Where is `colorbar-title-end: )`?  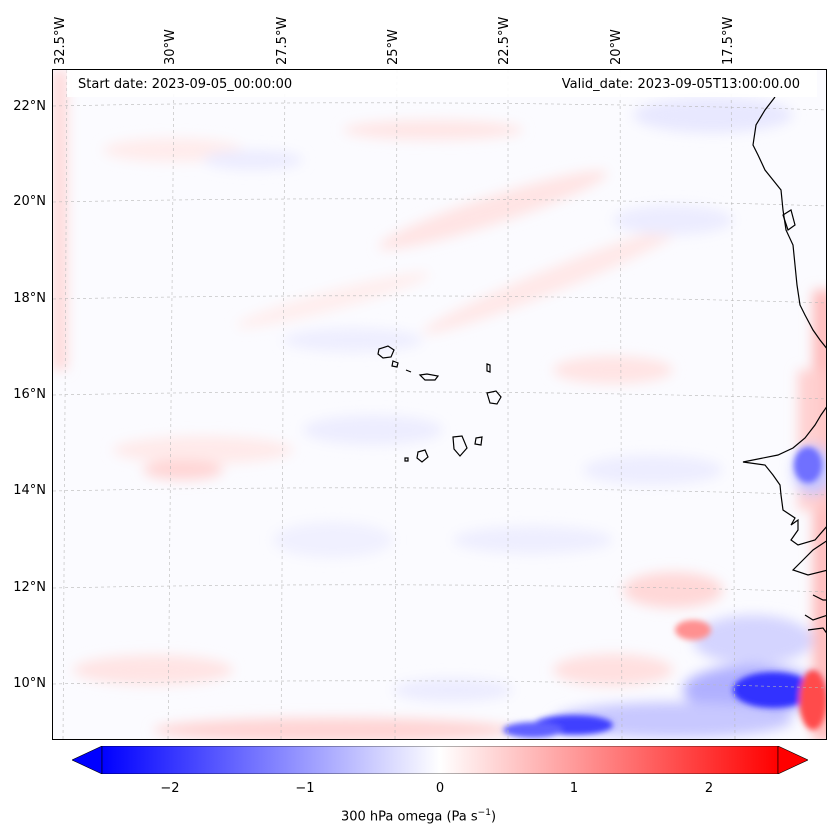
colorbar-title-end: ) is located at coordinates (493, 817).